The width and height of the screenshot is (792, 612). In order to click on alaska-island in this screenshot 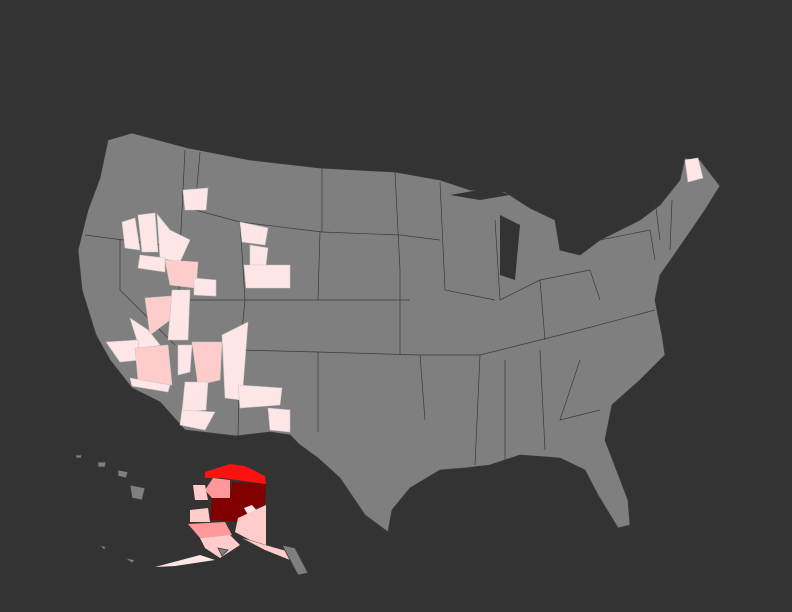, I will do `click(223, 552)`.